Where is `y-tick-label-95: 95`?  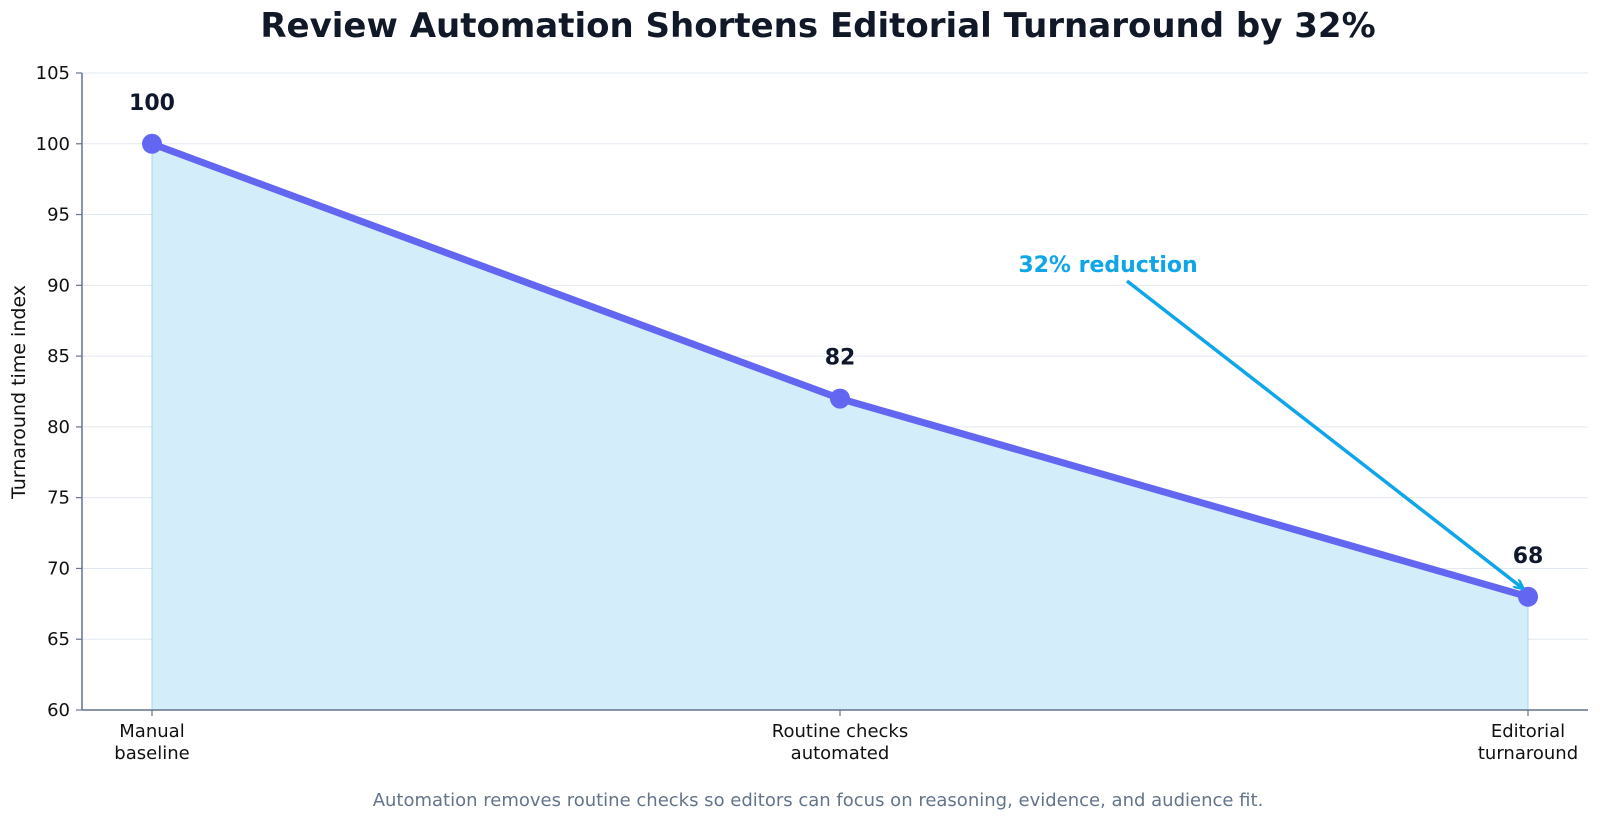 y-tick-label-95: 95 is located at coordinates (58, 215).